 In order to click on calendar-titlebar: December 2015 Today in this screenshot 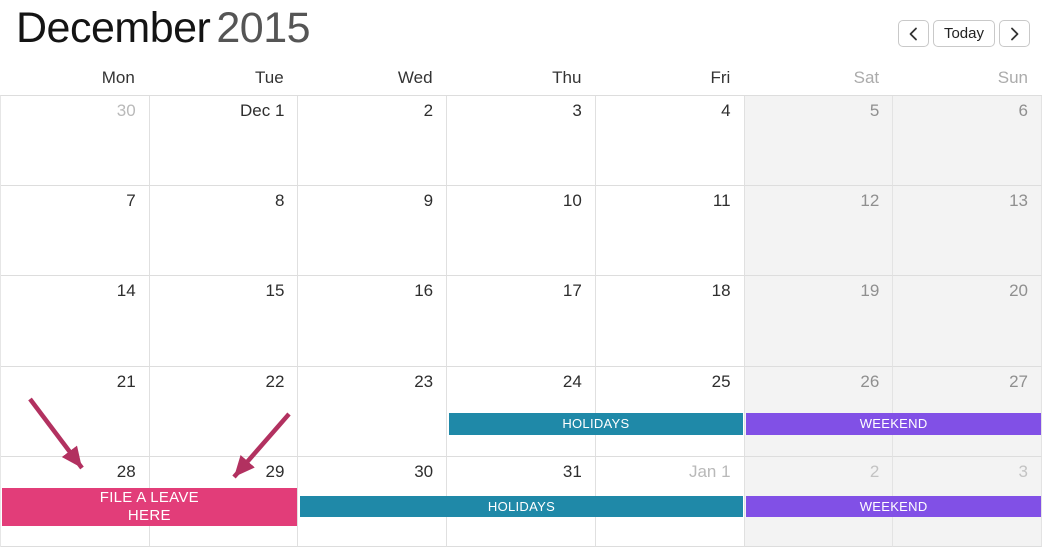, I will do `click(521, 30)`.